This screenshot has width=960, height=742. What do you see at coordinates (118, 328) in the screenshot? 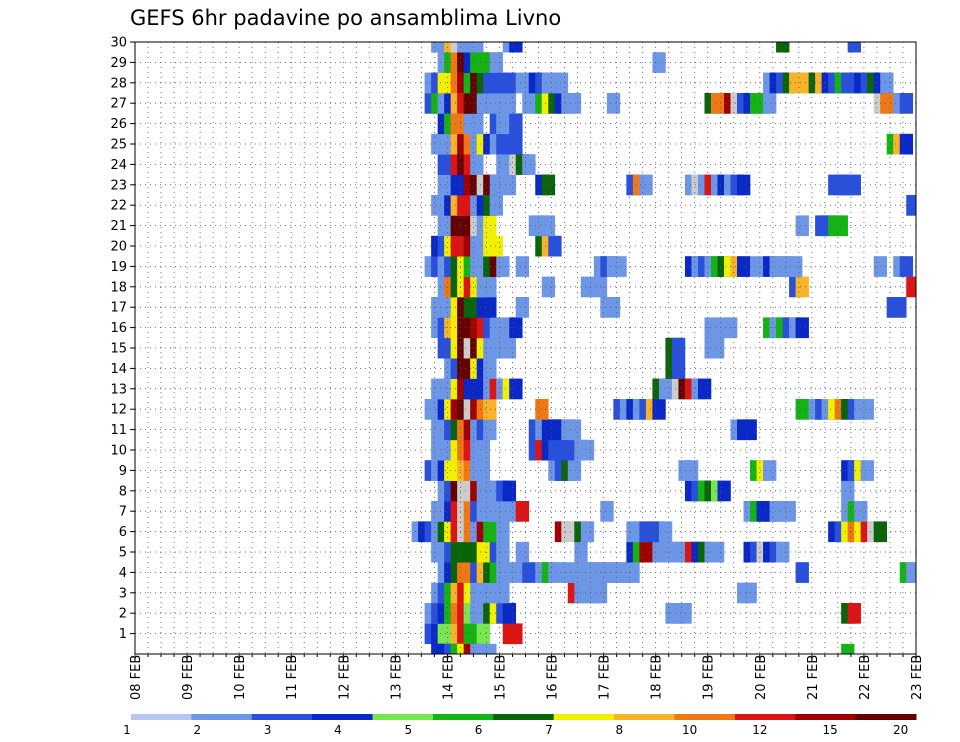
I see `y-tick-label: 16` at bounding box center [118, 328].